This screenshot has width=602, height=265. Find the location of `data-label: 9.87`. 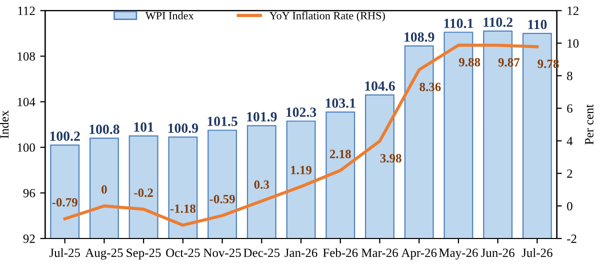

data-label: 9.87 is located at coordinates (509, 62).